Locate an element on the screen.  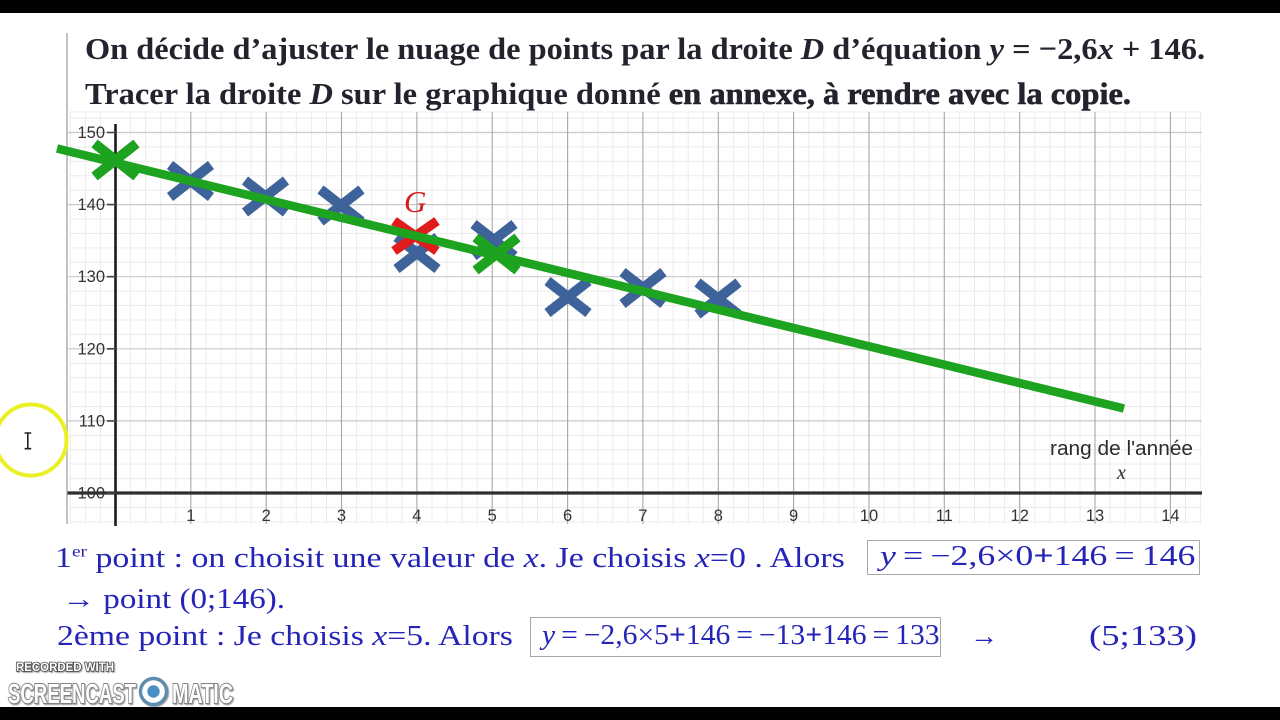
svg-text: x is located at coordinates (1121, 473).